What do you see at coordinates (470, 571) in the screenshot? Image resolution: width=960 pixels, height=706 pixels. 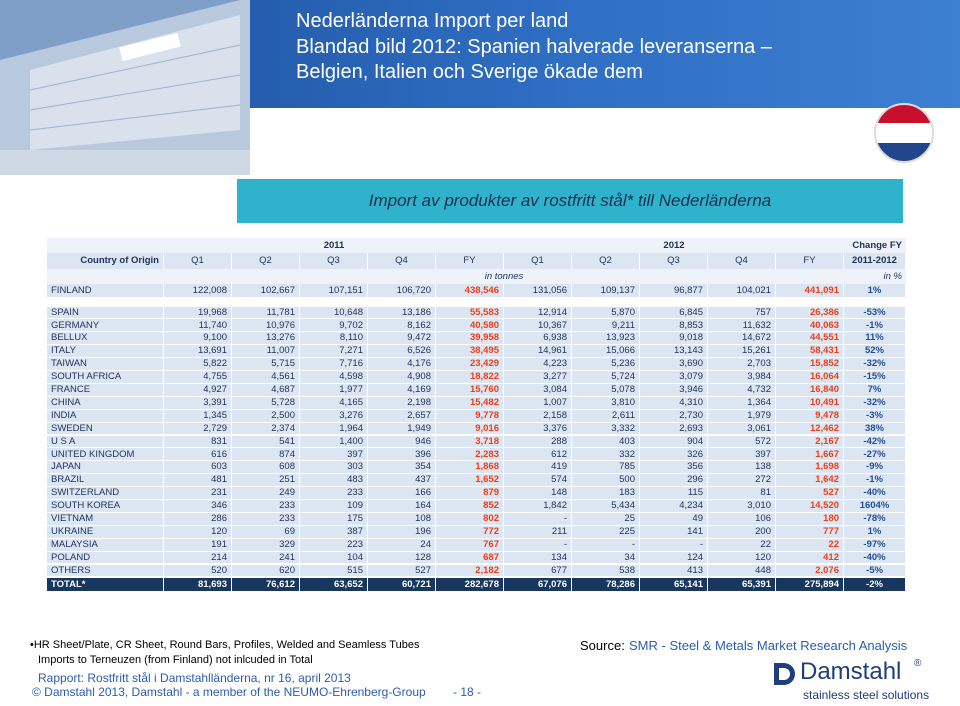 I see `value-cell: 2,182` at bounding box center [470, 571].